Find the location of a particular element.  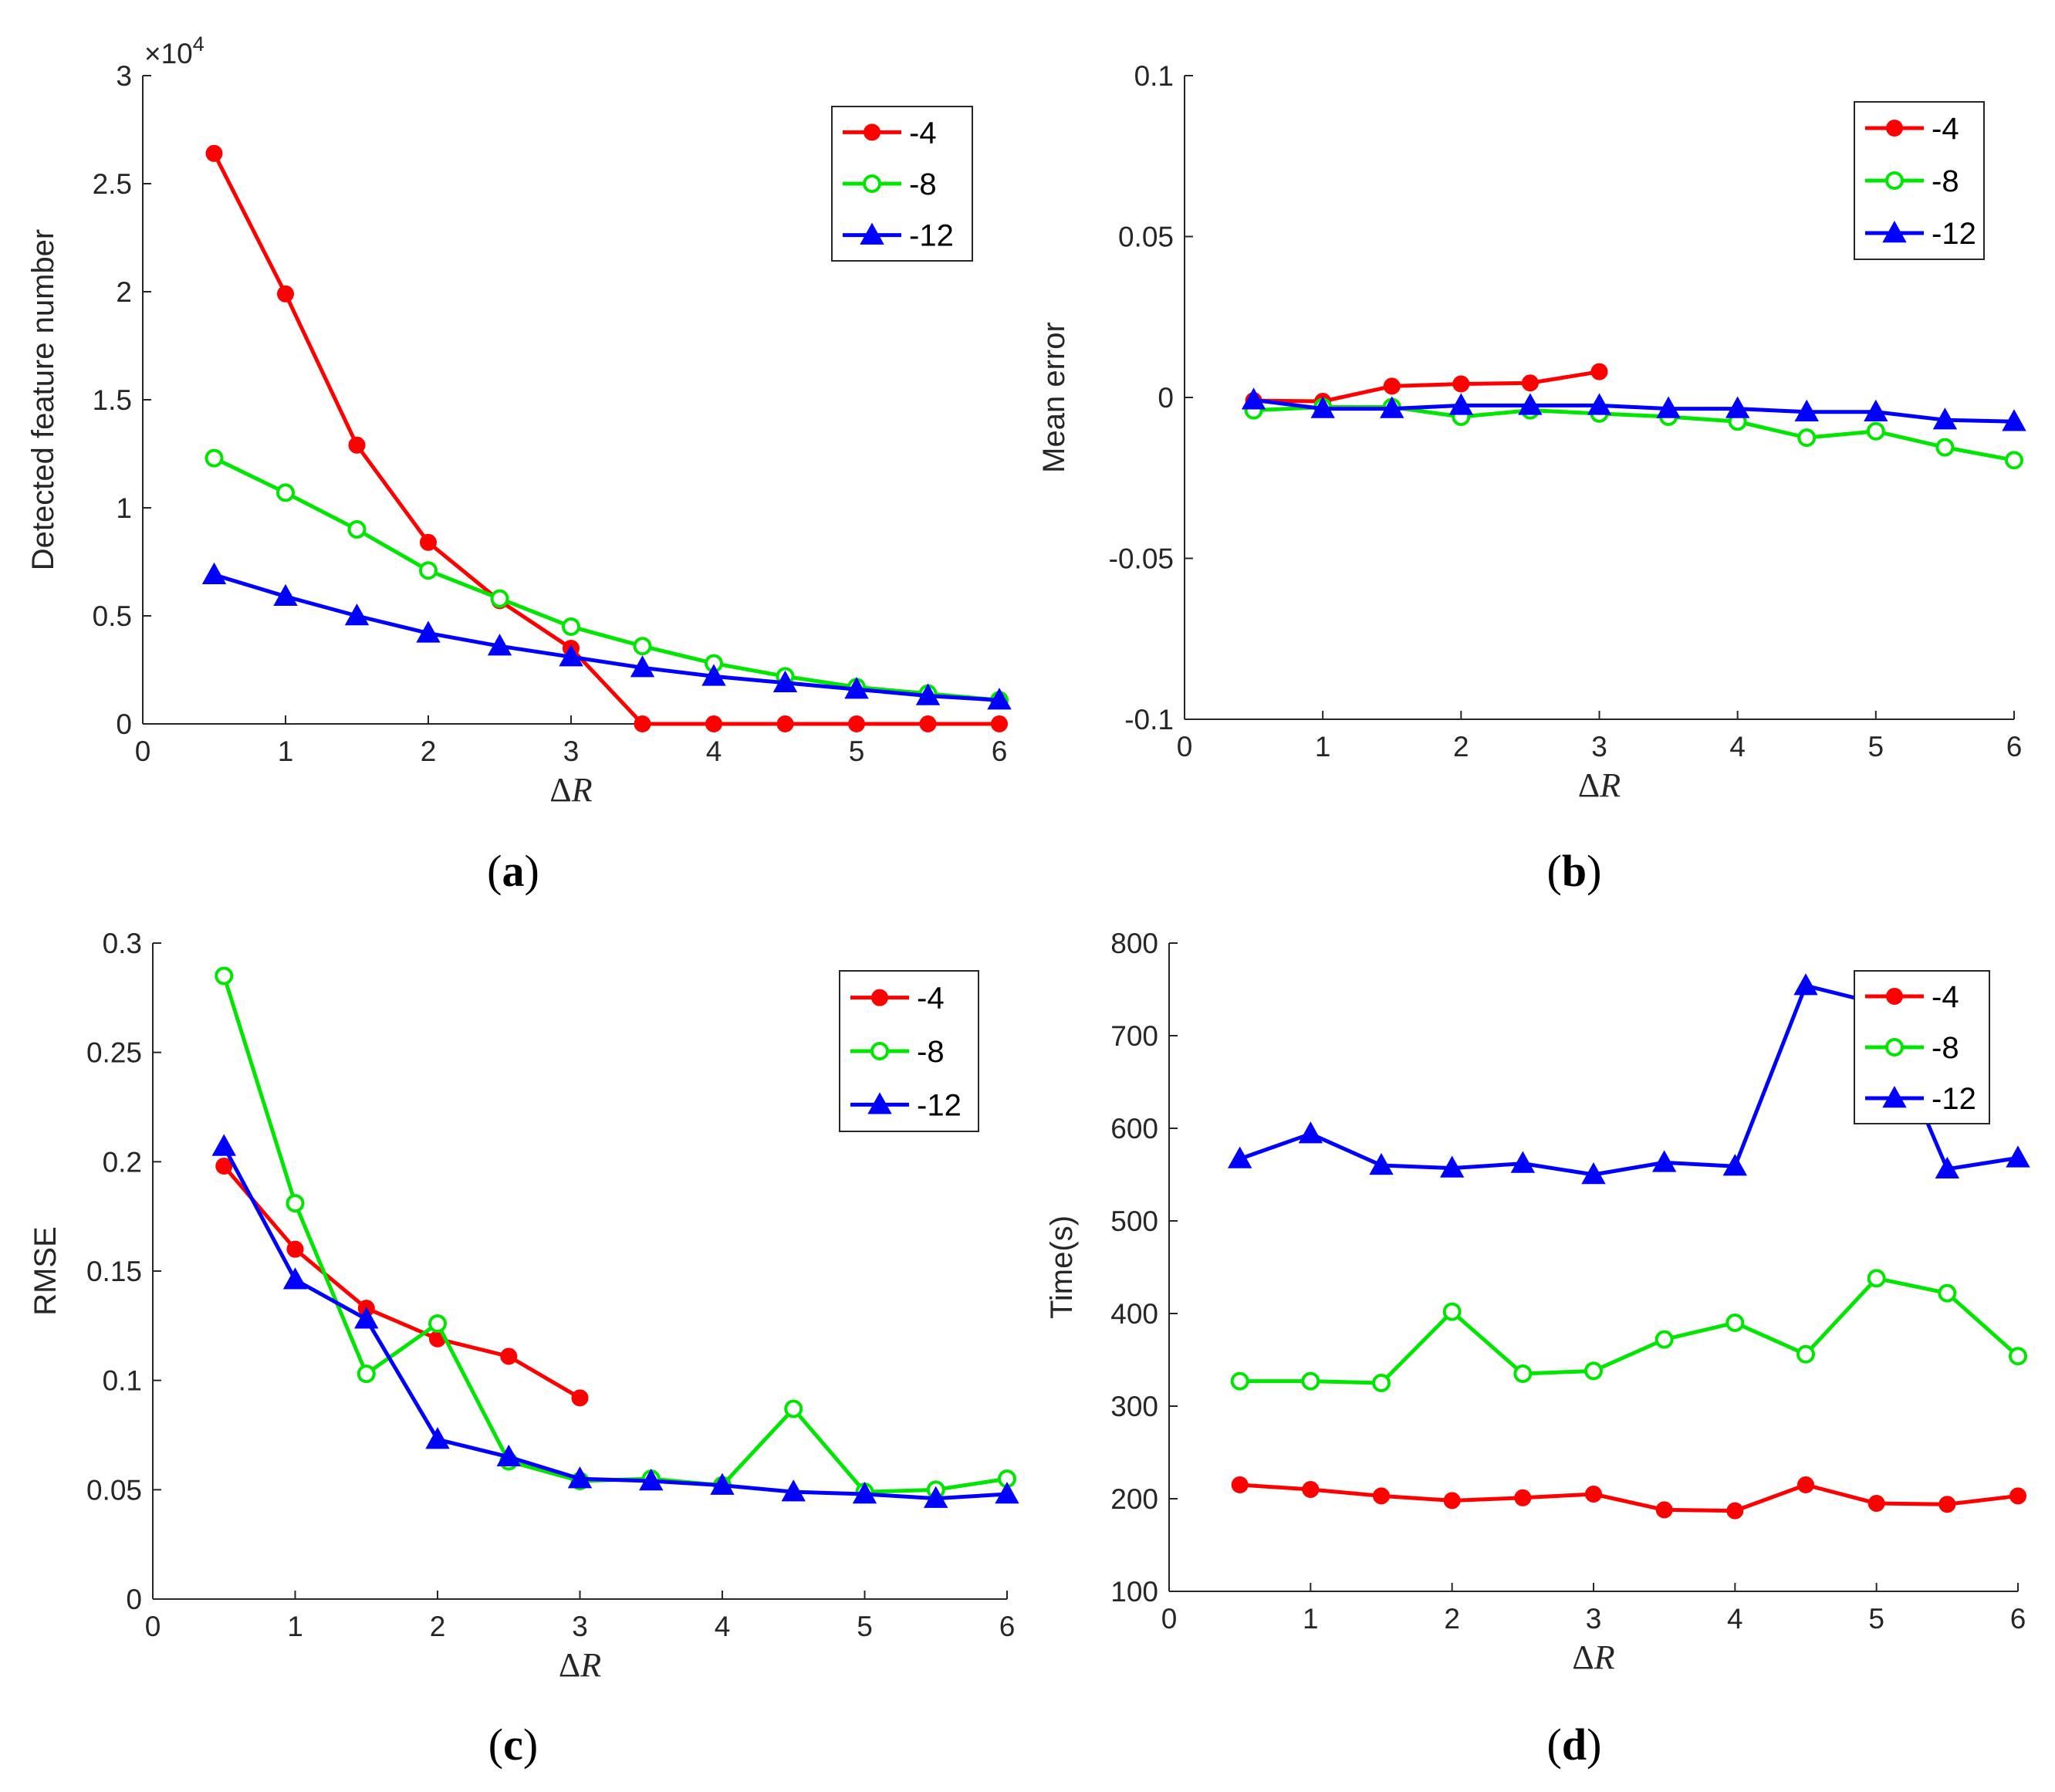

series--12 is located at coordinates (1633, 409).